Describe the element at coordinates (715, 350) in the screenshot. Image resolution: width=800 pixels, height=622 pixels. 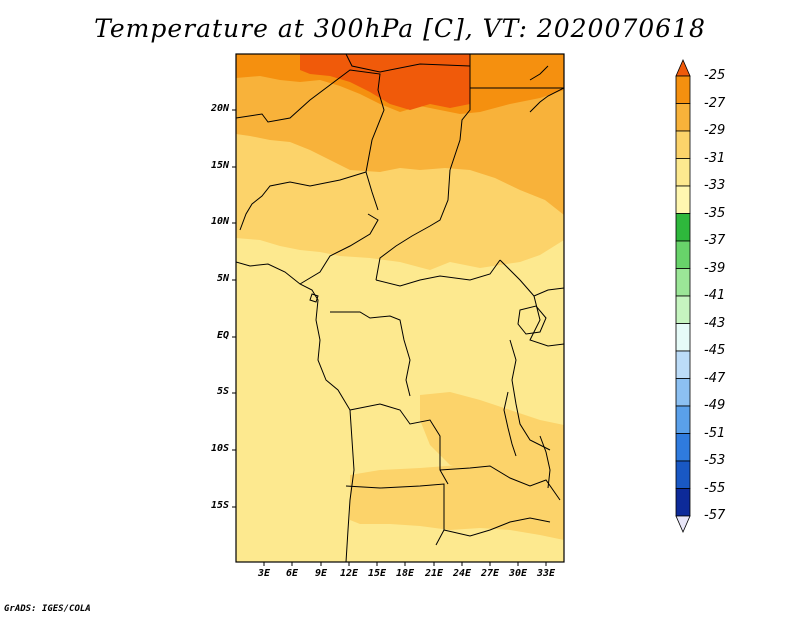
I see `colorbar-tick-label: -45` at that location.